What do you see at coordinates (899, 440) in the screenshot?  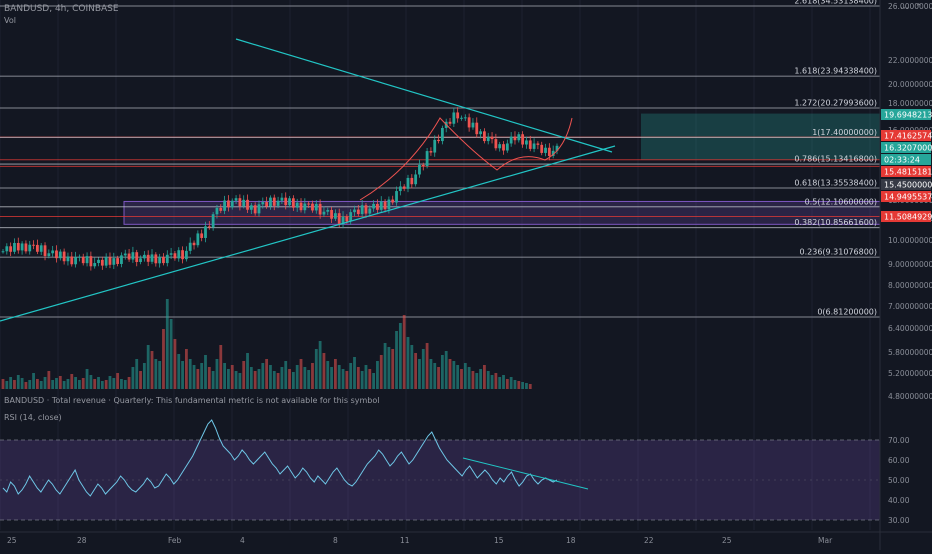 I see `rsi-axis-label: 70.00` at bounding box center [899, 440].